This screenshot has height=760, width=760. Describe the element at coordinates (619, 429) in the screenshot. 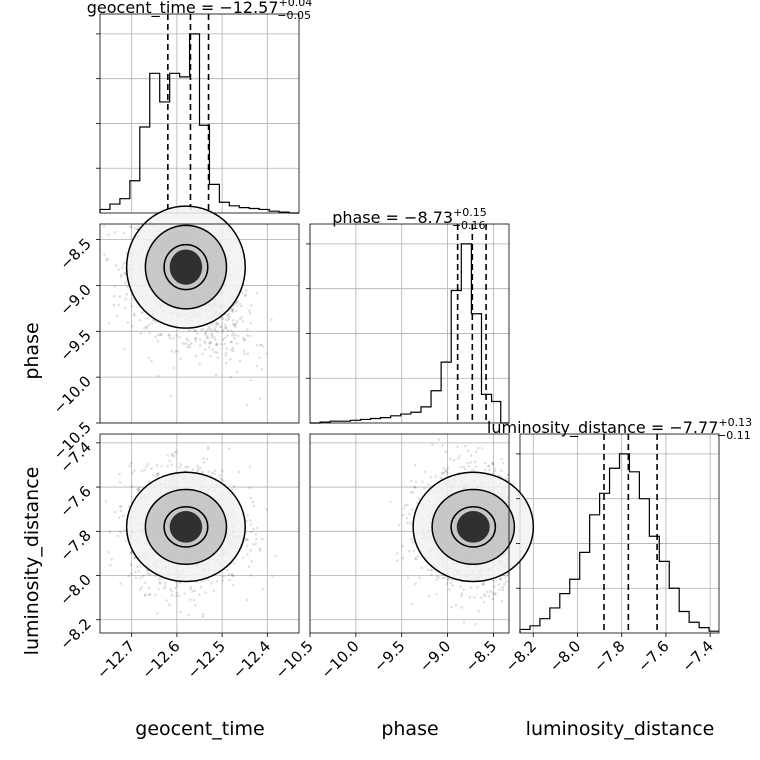

I see `panel-title-luminosity-distance: luminosity_distance = −7.77+0.13 −0.11` at that location.